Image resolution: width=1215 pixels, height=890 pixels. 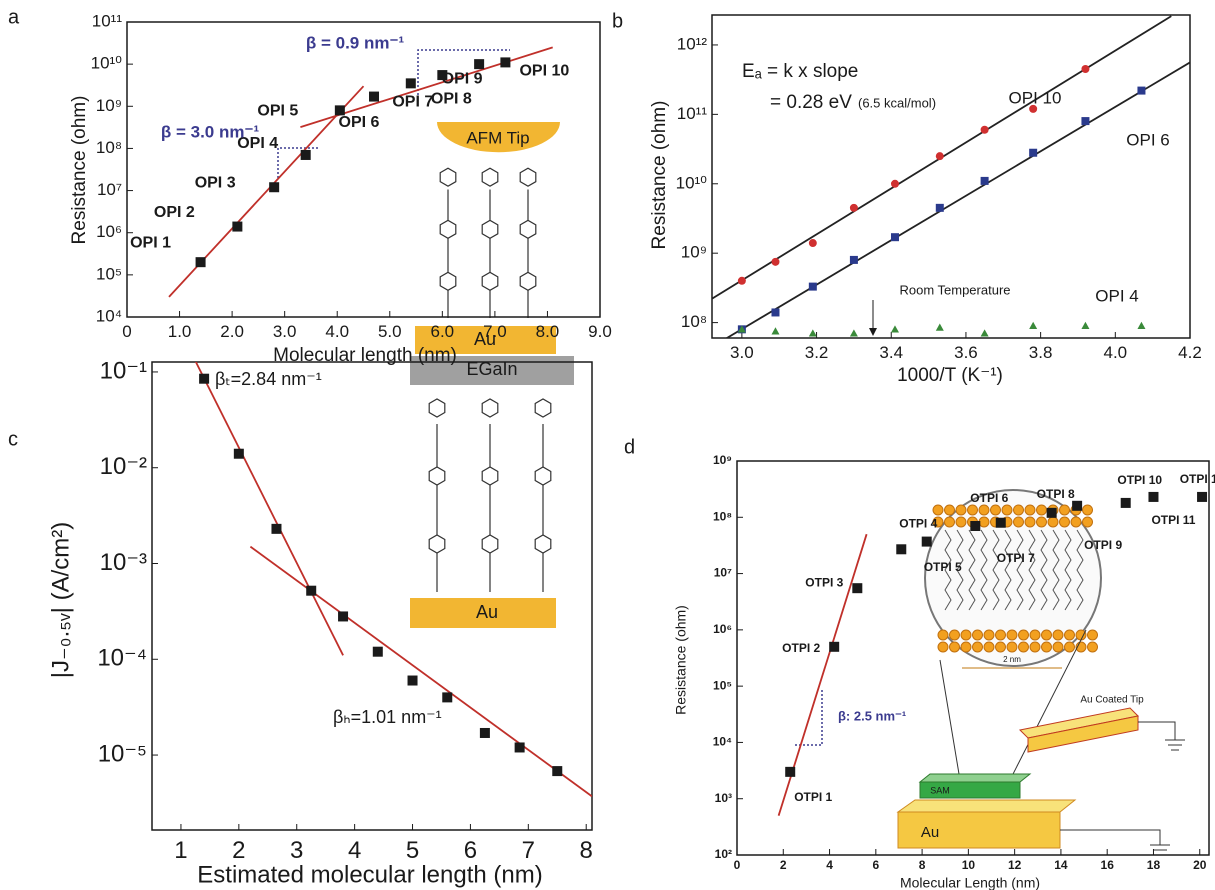 I want to click on y-tick-label: 10¹⁰, so click(x=692, y=182).